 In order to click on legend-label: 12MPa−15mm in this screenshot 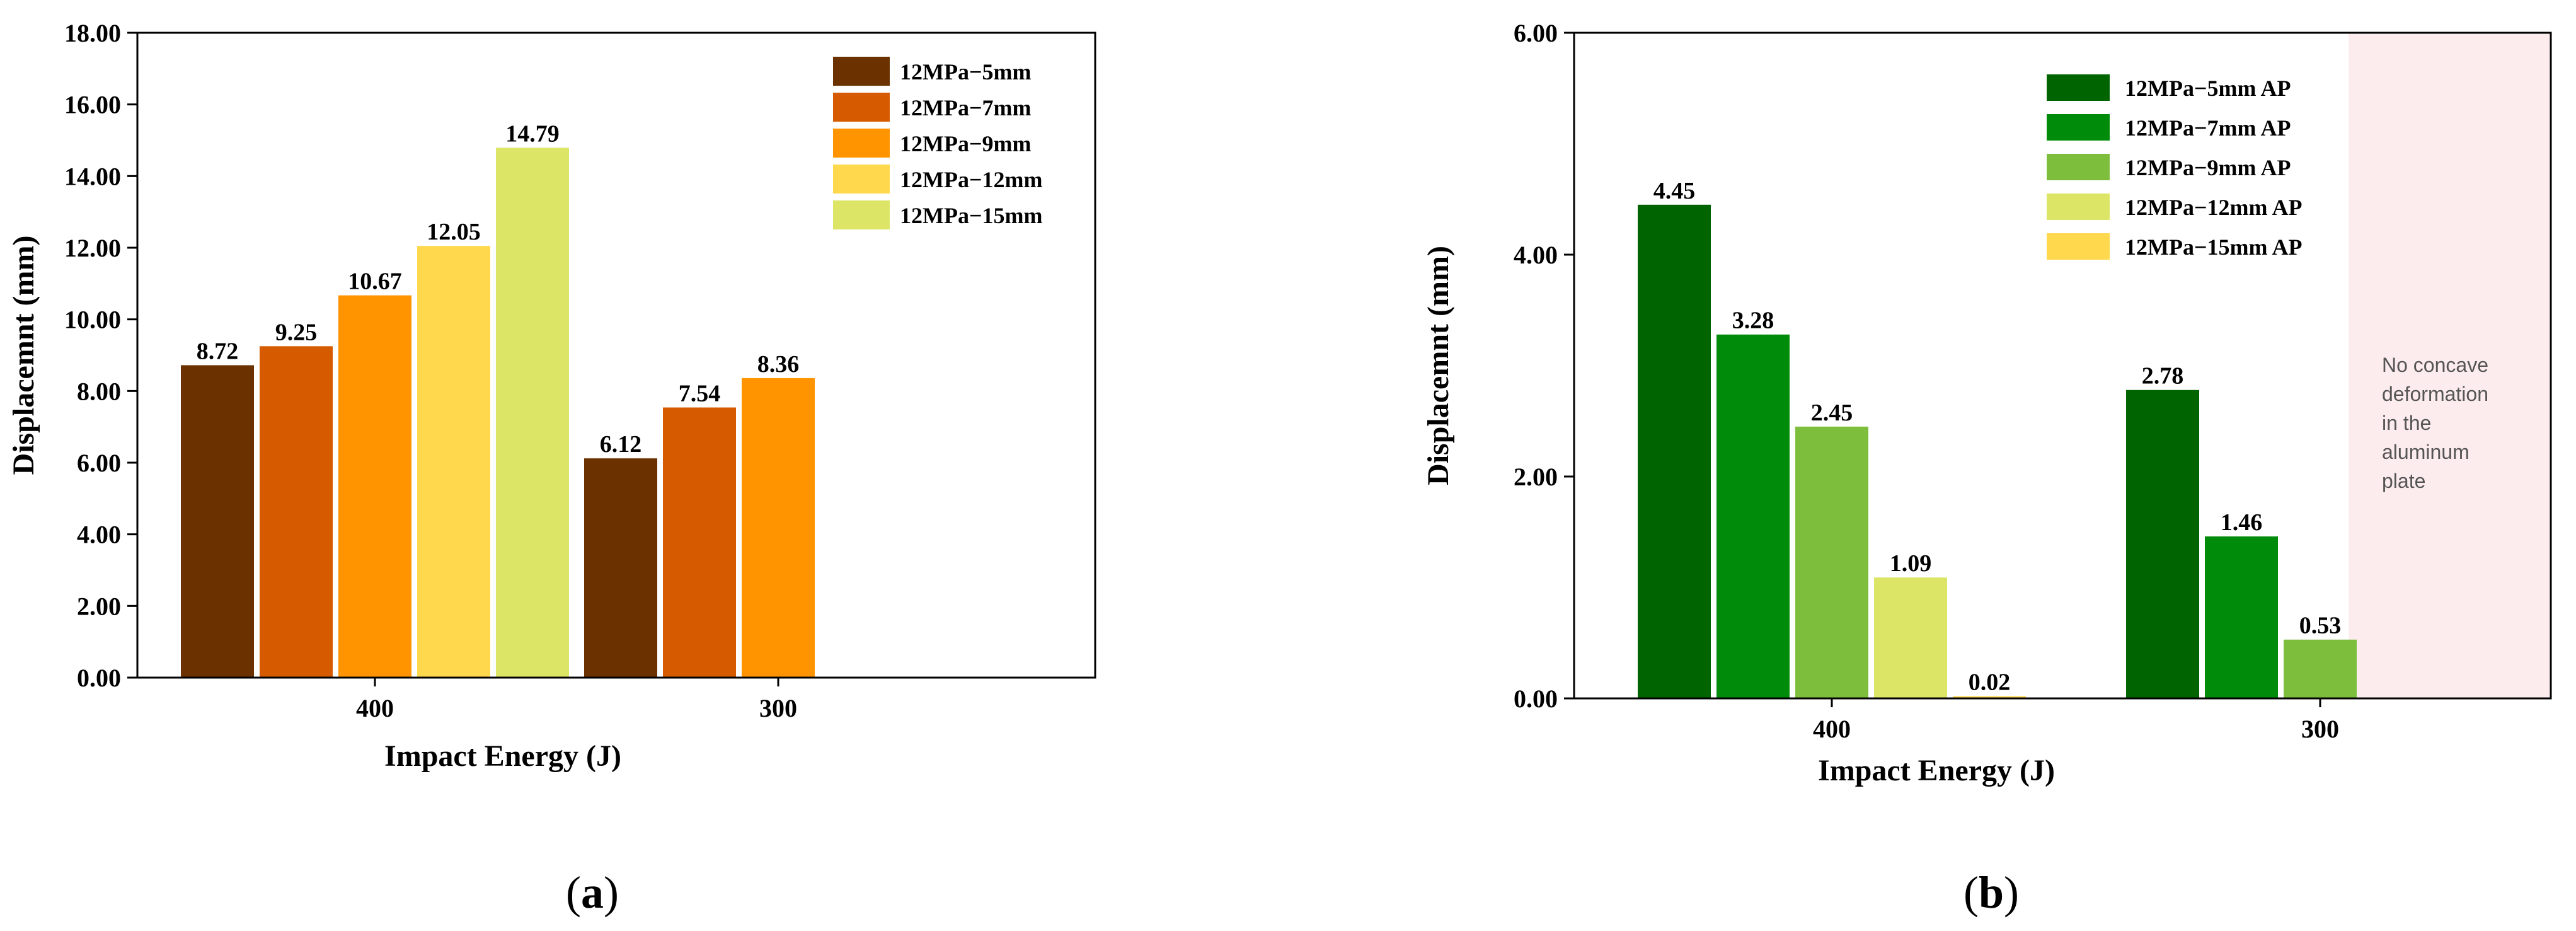, I will do `click(971, 215)`.